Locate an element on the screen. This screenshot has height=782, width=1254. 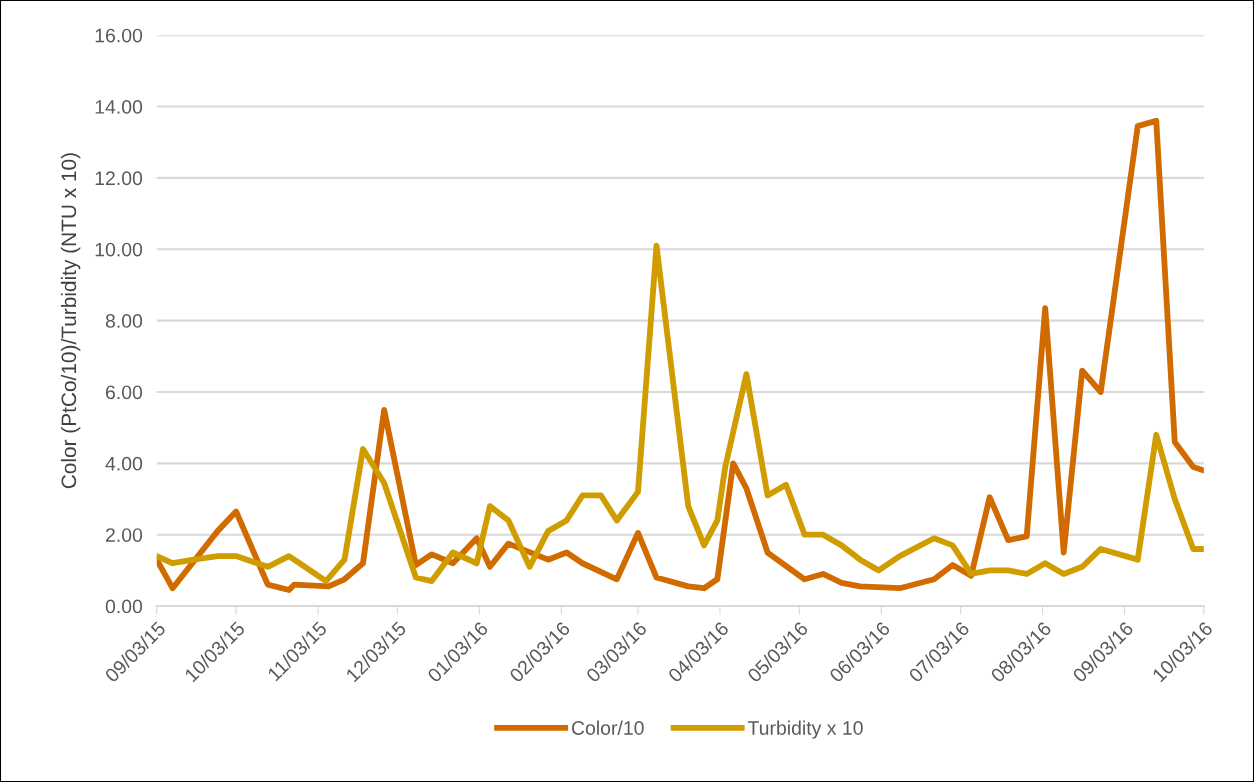
y-tick-label: 14.00 is located at coordinates (119, 107).